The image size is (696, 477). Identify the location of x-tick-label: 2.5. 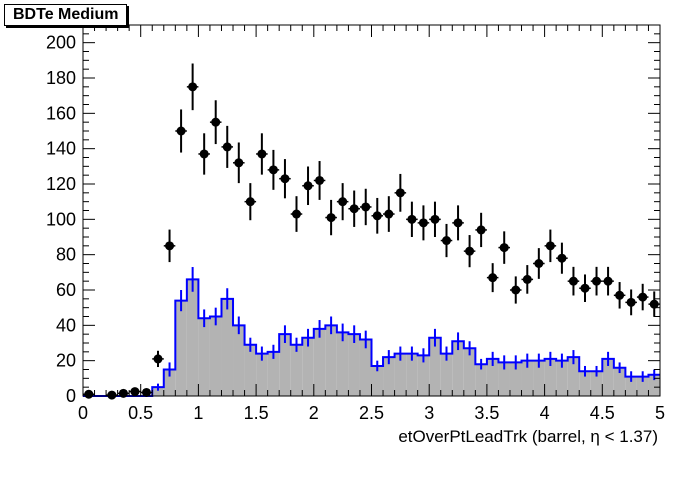
(371, 413).